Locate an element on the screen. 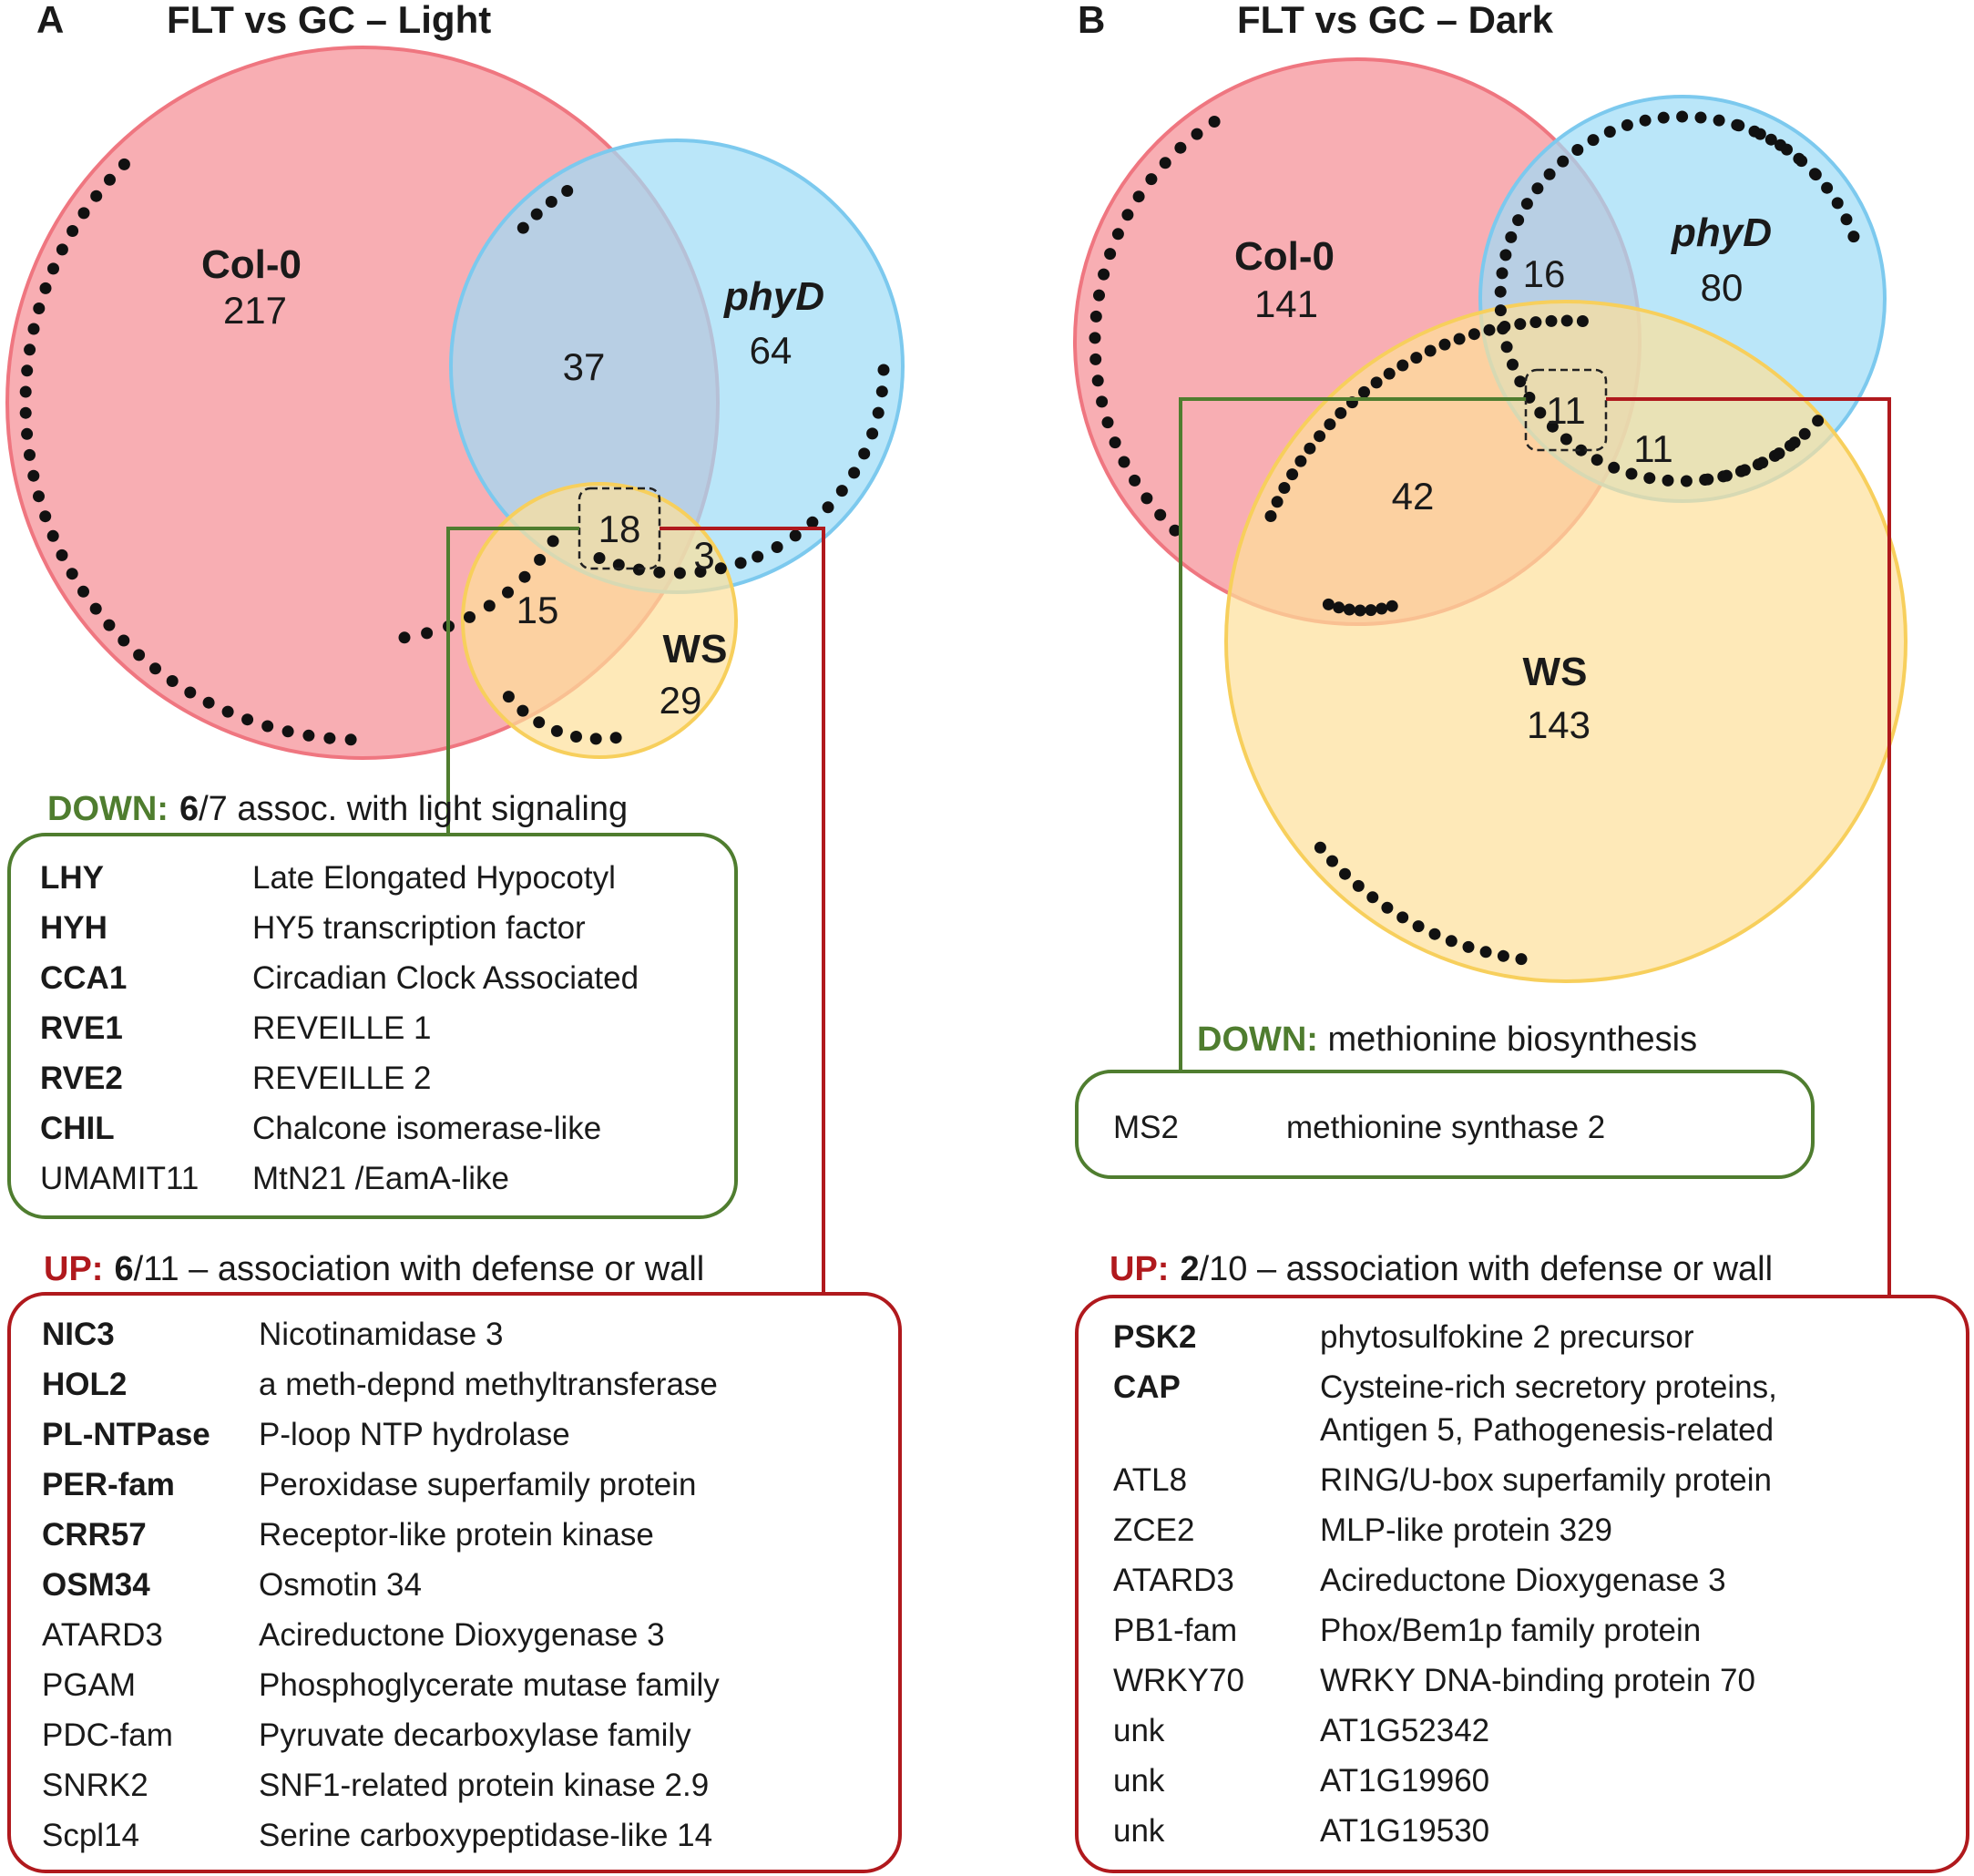 This screenshot has width=1974, height=1876. count-ws-only: 29 is located at coordinates (681, 700).